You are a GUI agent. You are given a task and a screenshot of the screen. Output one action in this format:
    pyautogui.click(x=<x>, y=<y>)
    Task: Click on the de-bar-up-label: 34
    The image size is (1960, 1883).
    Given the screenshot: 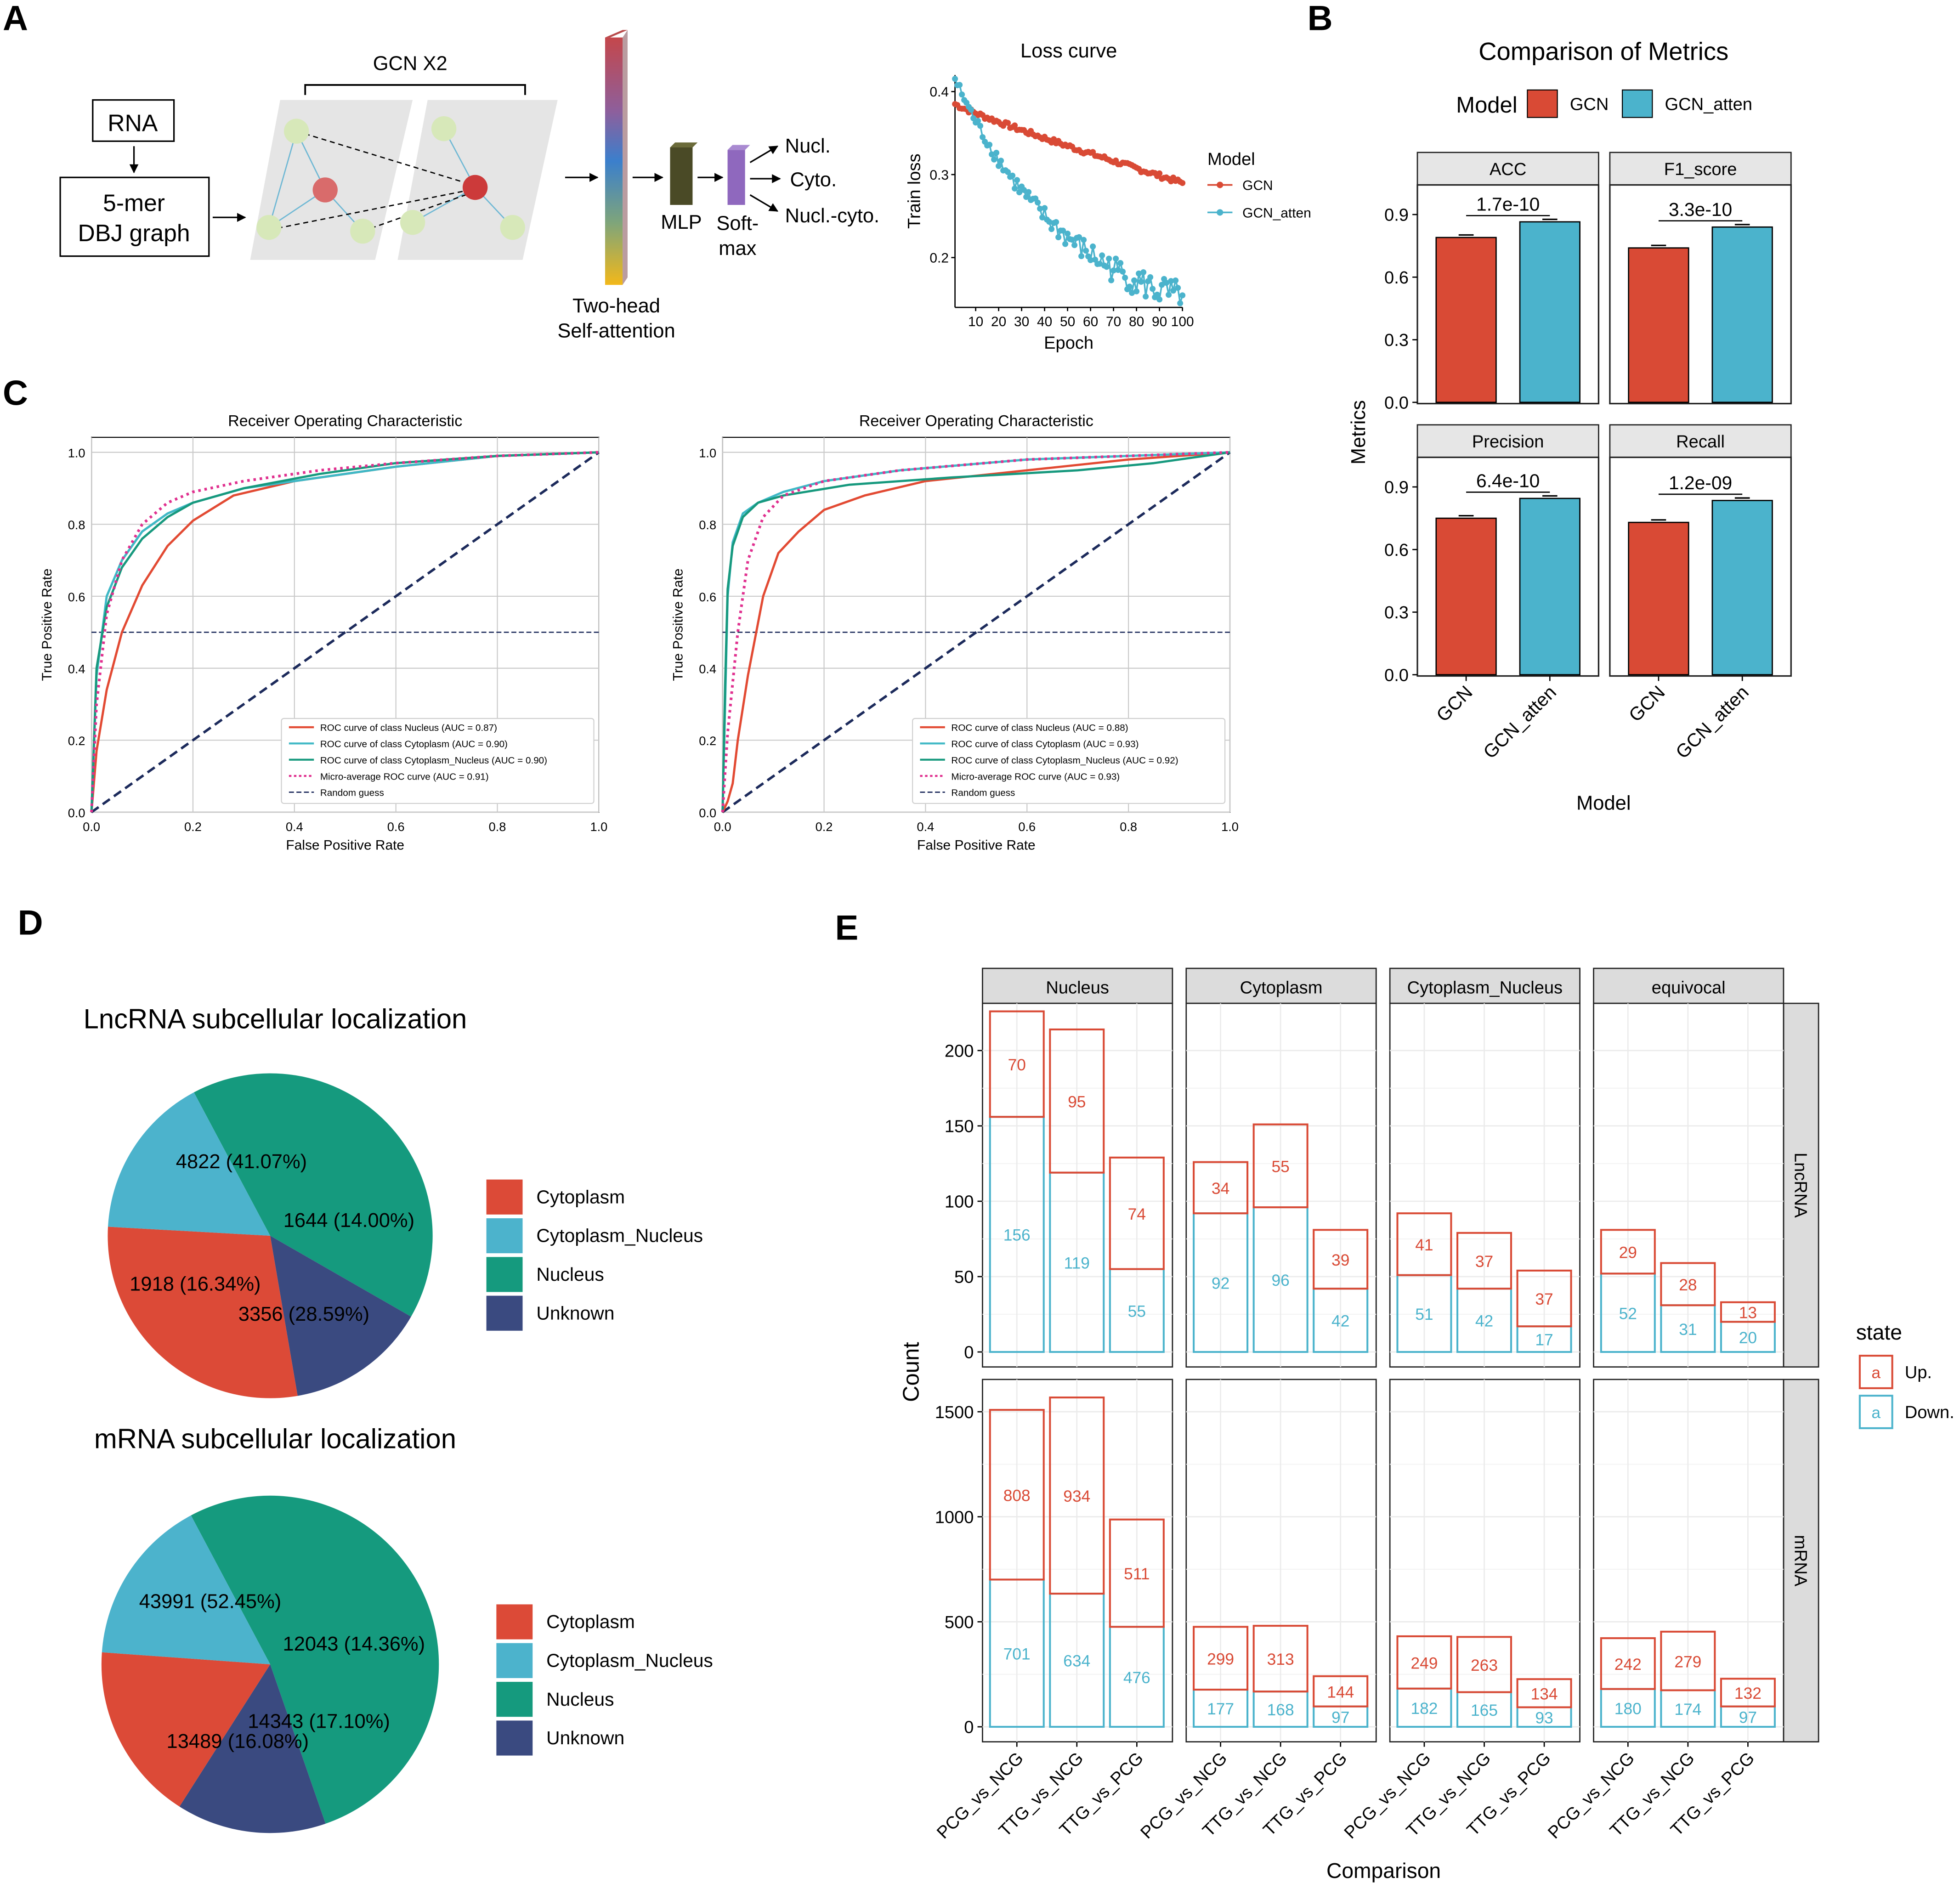 What is the action you would take?
    pyautogui.click(x=1220, y=1189)
    